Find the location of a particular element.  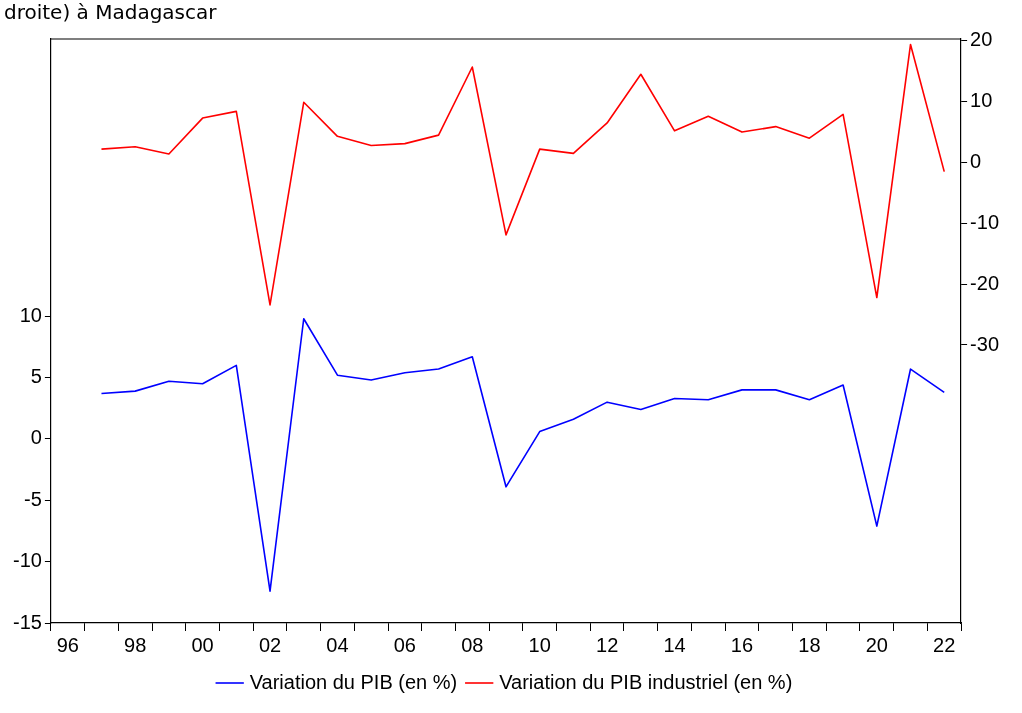

y2-tick-label: -30 is located at coordinates (984, 343).